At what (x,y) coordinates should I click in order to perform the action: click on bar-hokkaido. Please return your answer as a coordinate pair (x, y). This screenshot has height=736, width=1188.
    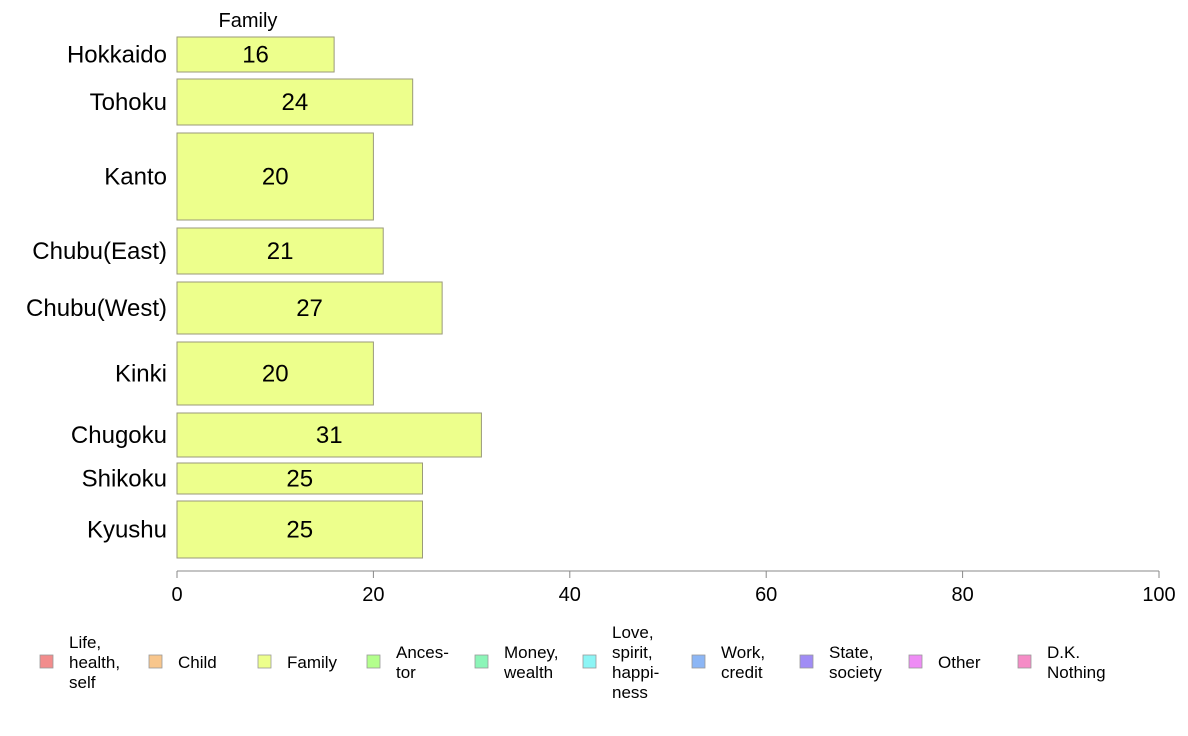
    Looking at the image, I should click on (255, 54).